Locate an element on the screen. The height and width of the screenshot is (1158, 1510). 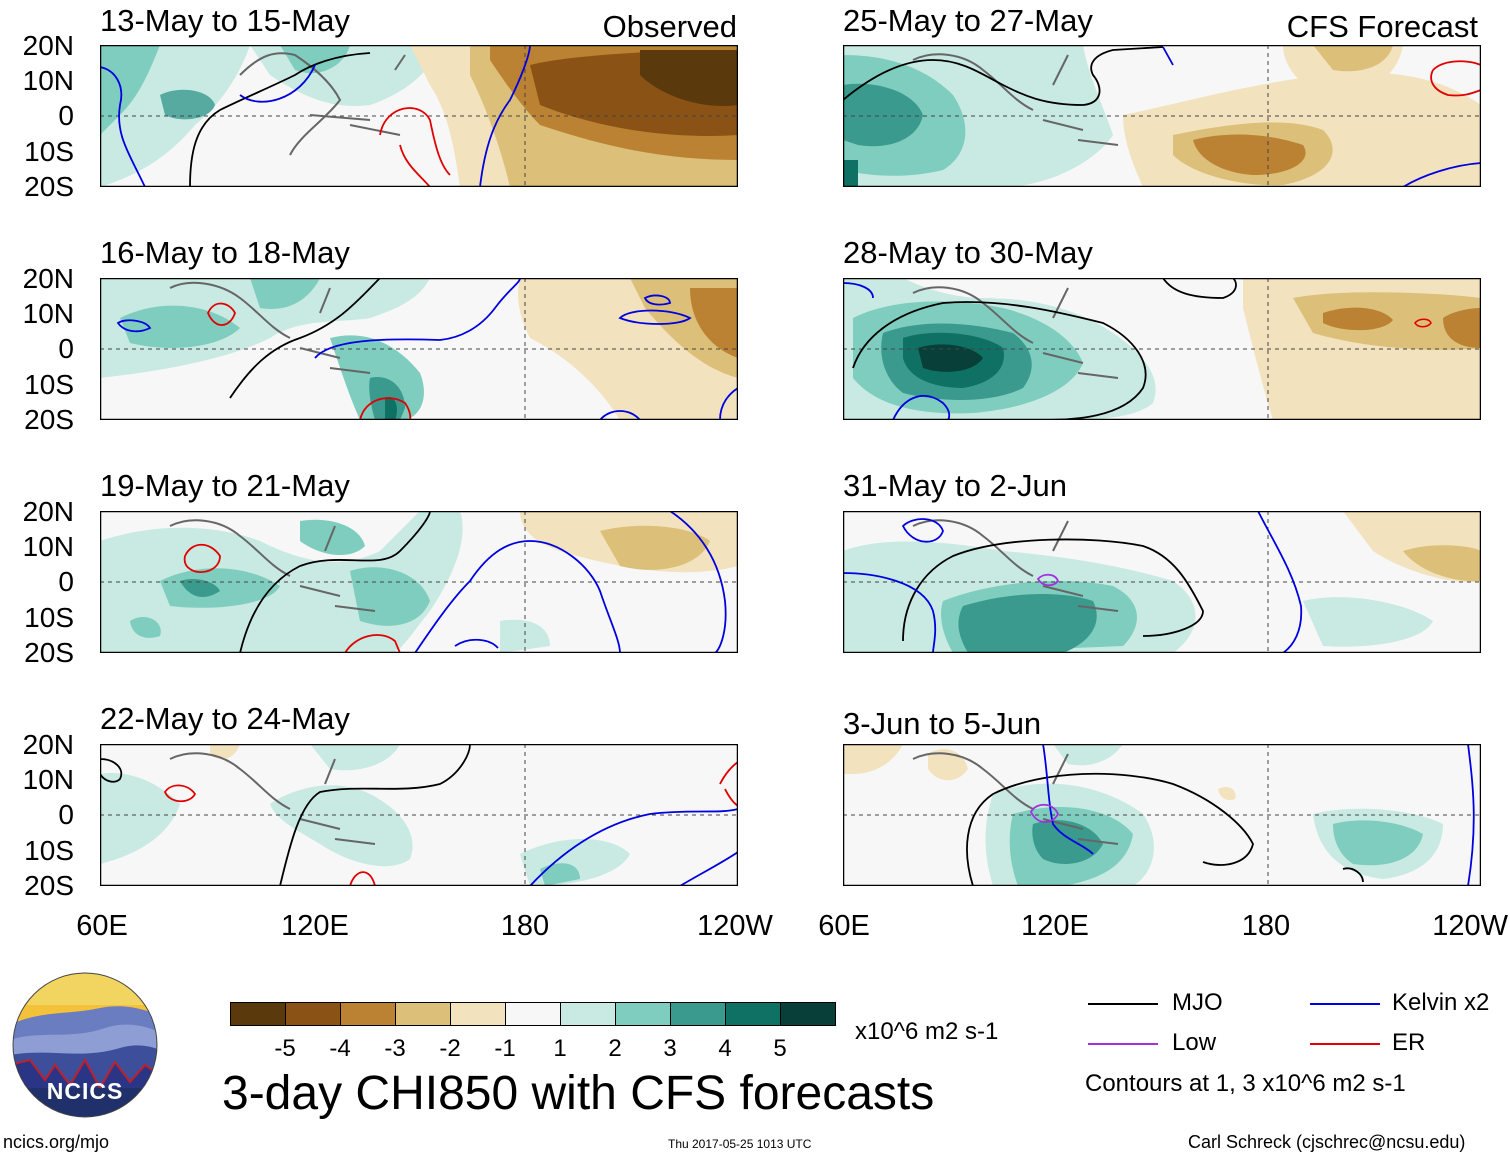
colorbar-units: x10^6 m2 s-1 is located at coordinates (927, 1031).